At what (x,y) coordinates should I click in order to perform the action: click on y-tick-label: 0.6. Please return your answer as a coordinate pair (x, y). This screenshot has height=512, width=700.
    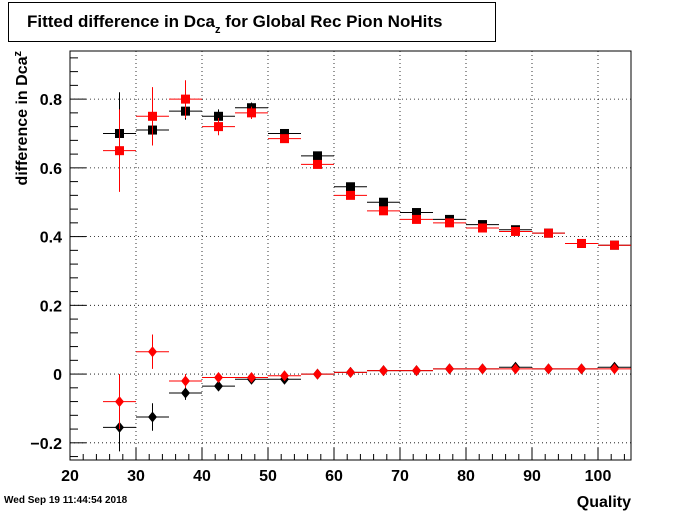
    Looking at the image, I should click on (51, 169).